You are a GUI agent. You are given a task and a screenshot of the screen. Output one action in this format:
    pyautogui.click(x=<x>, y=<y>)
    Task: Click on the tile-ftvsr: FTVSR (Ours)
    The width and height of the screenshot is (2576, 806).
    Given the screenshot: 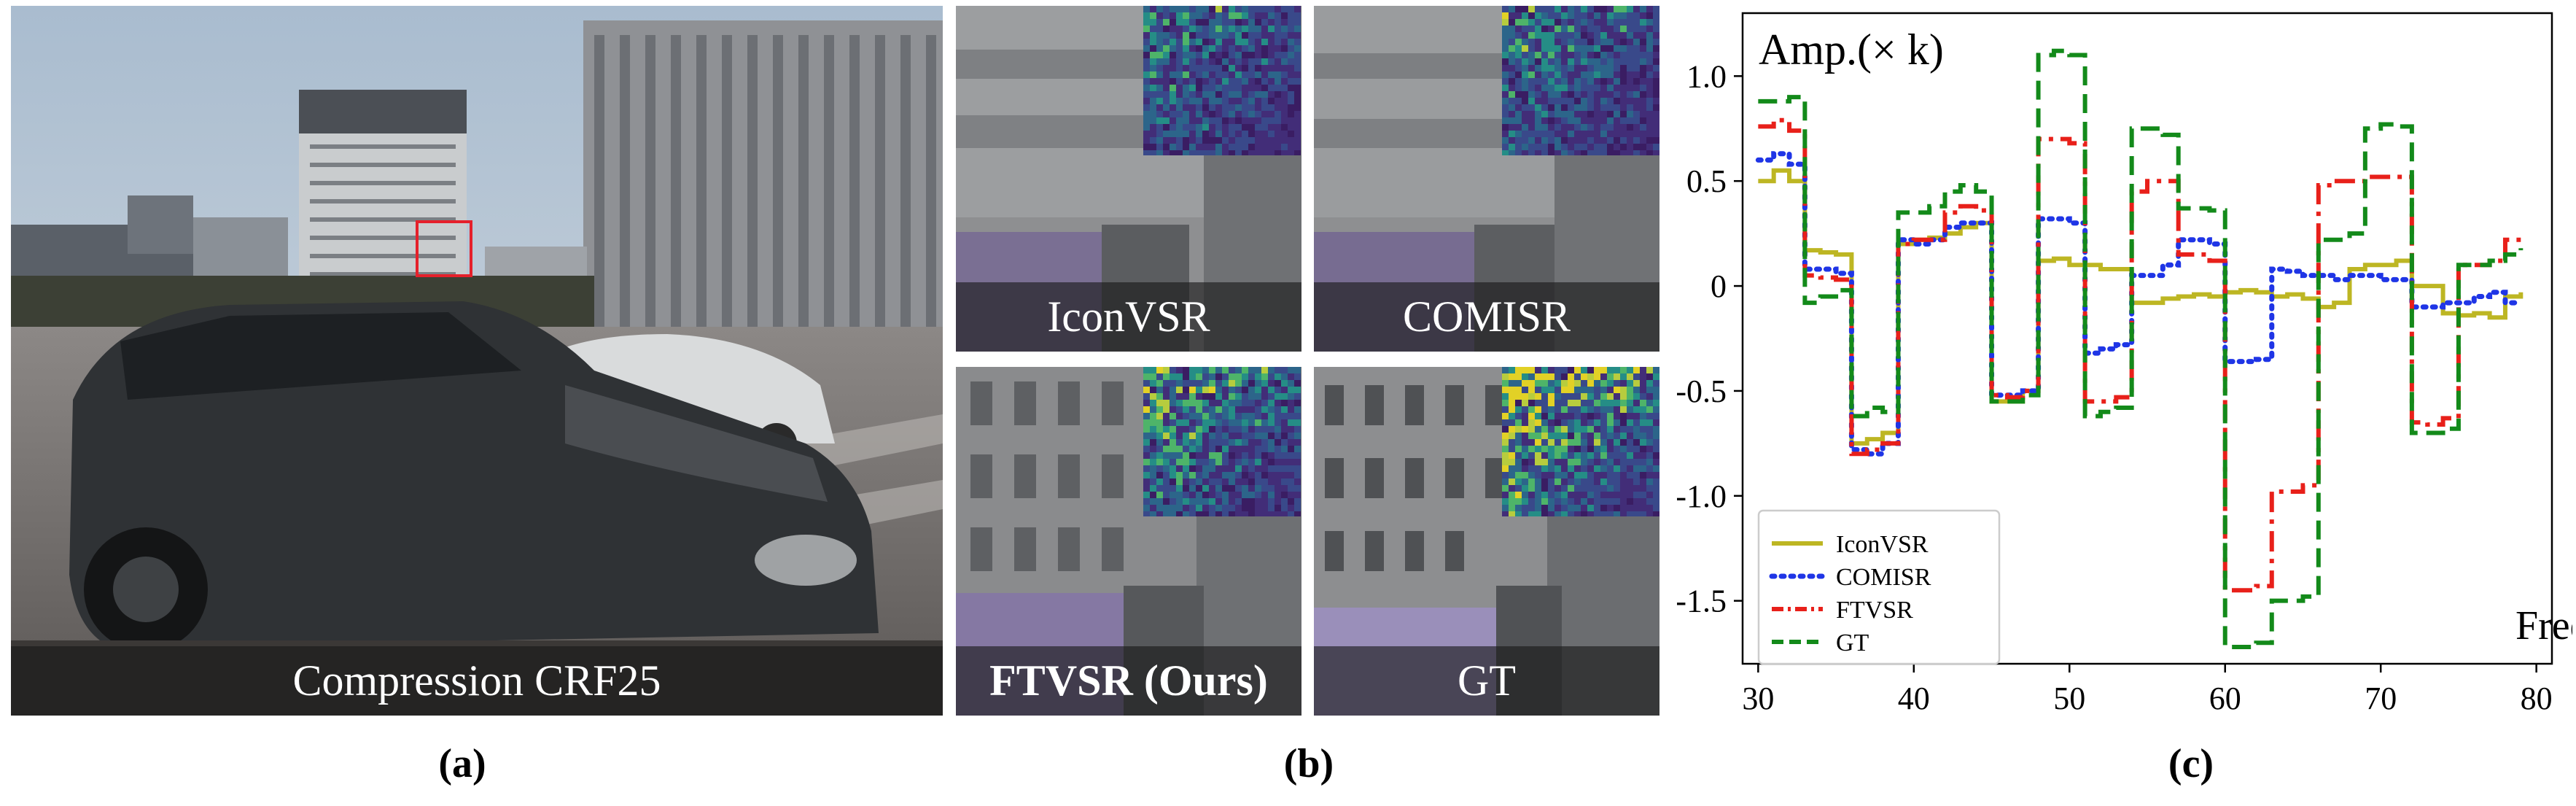 What is the action you would take?
    pyautogui.click(x=1128, y=541)
    